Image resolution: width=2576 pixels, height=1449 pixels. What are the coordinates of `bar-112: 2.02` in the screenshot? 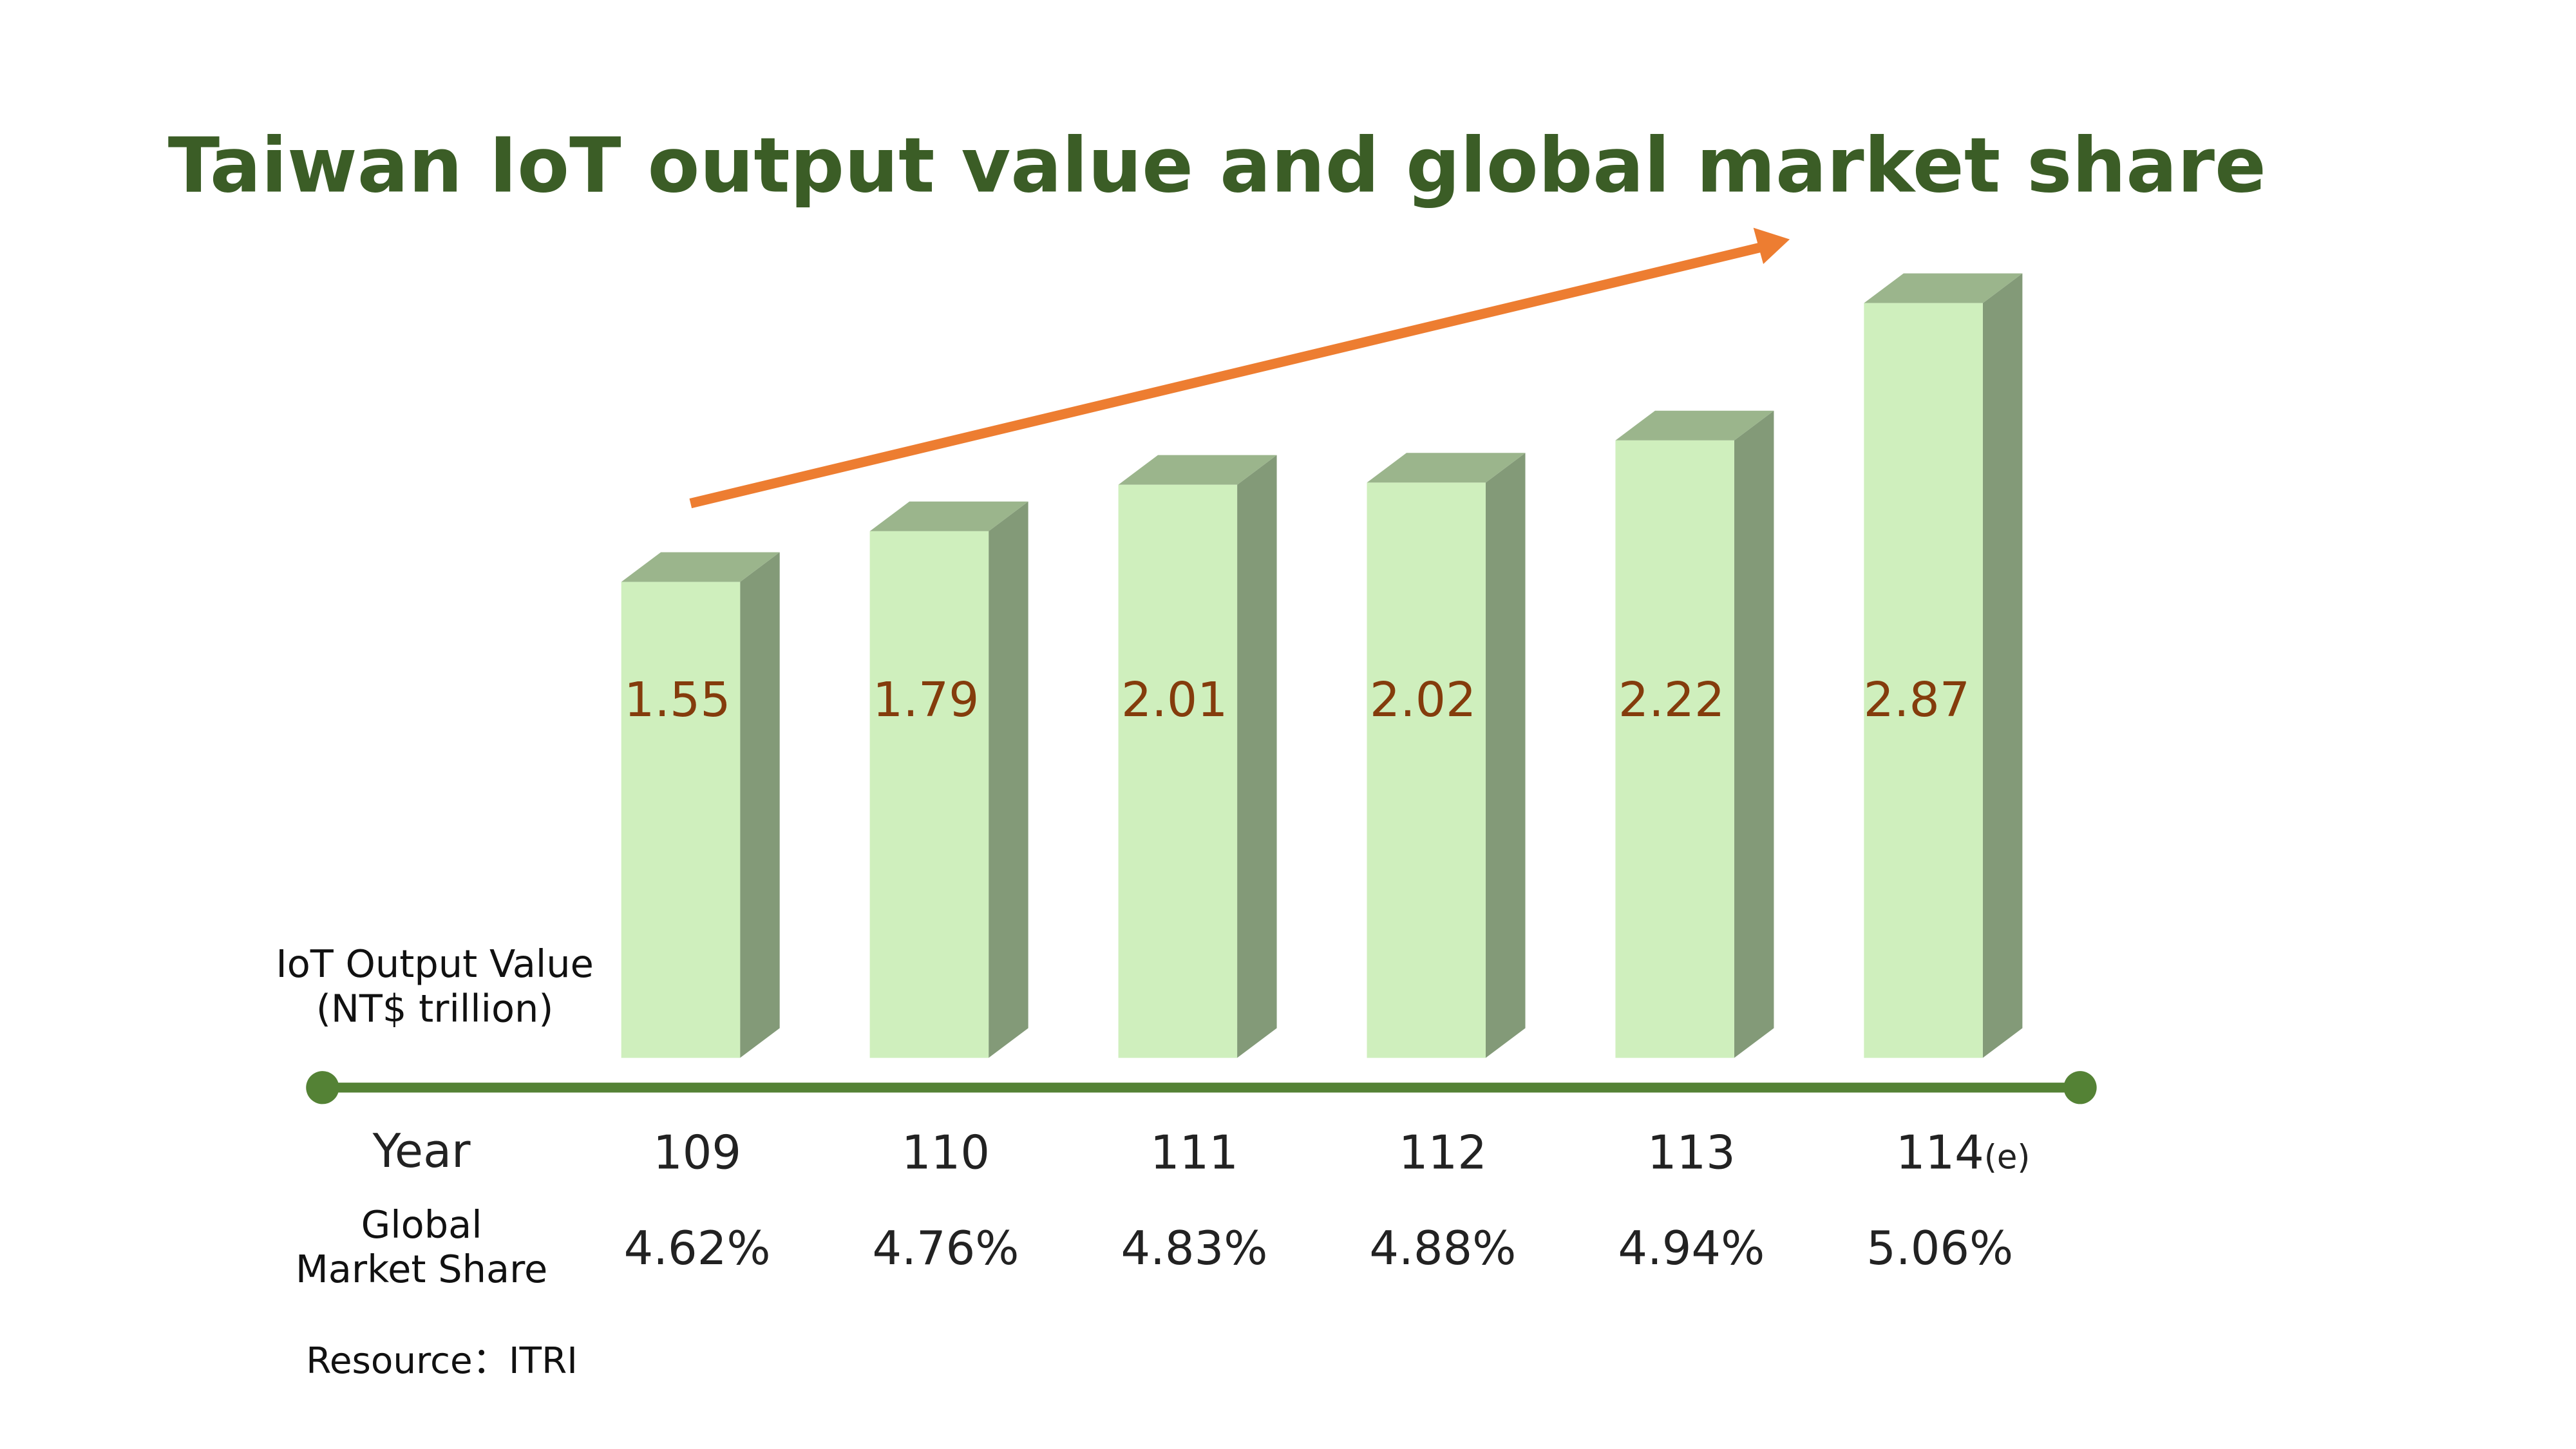 It's located at (1446, 755).